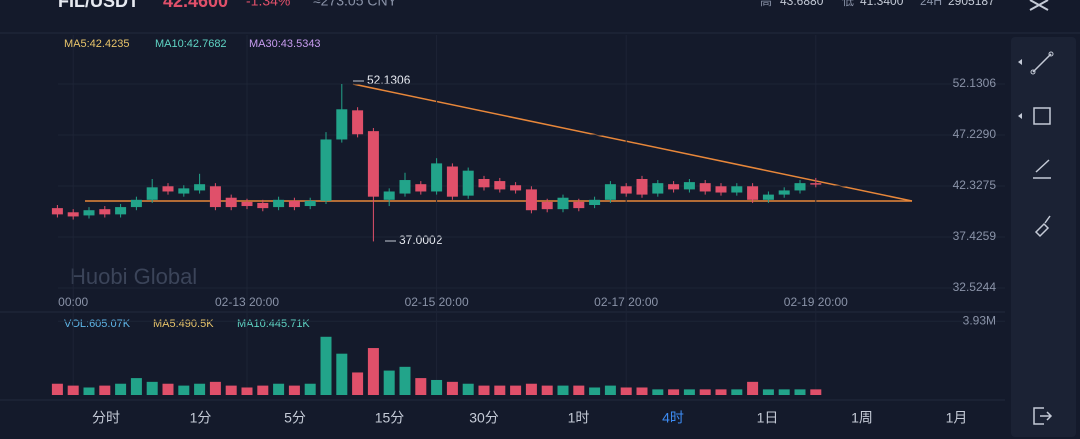  Describe the element at coordinates (295, 418) in the screenshot. I see `timeframe-tab: 5分` at that location.